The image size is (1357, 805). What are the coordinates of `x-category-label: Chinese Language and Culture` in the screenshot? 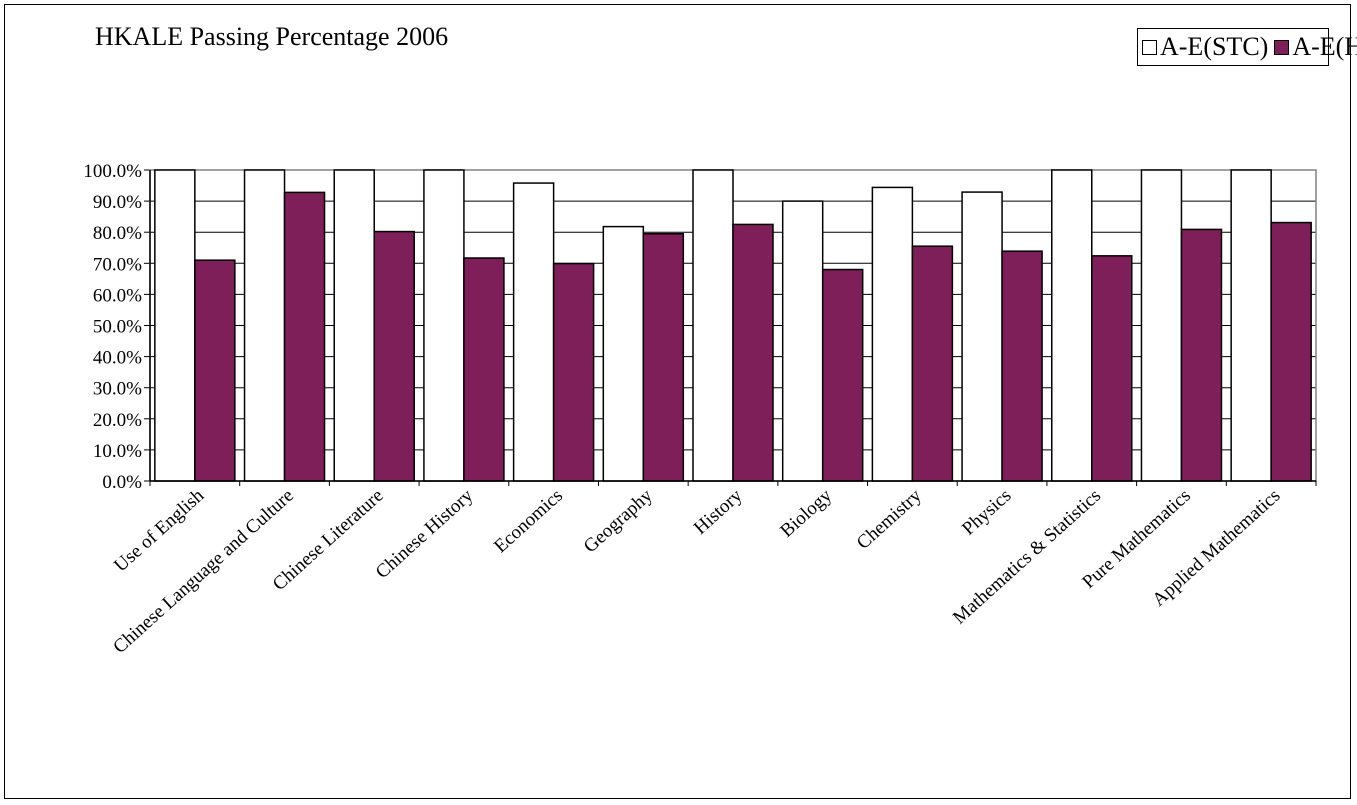 It's located at (203, 571).